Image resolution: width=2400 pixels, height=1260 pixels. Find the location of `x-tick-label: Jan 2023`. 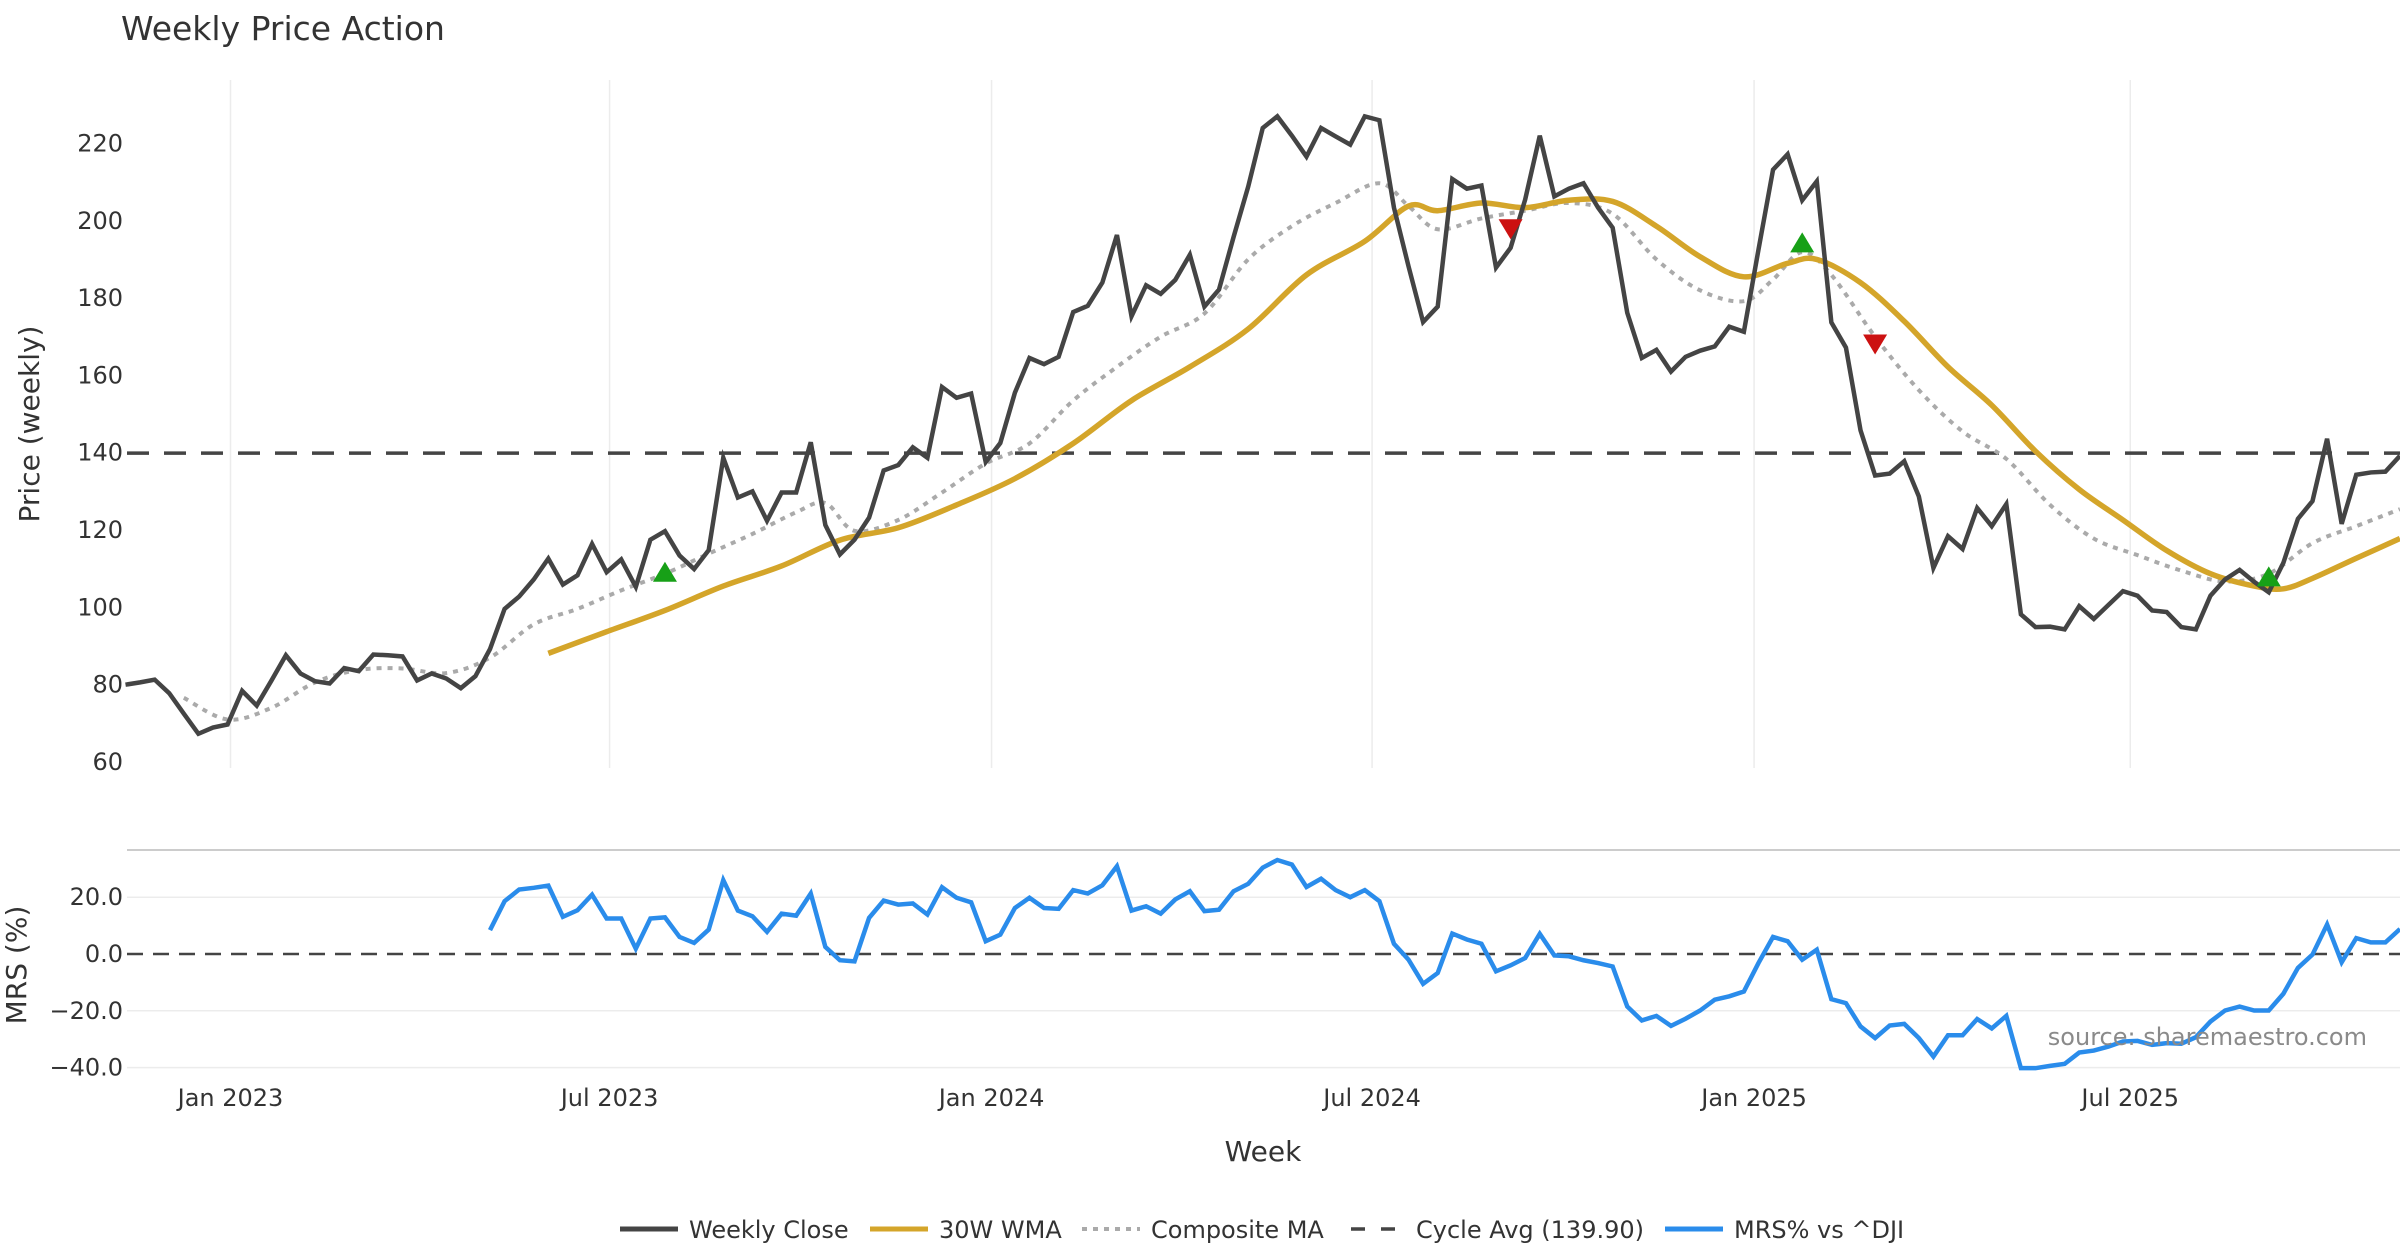

x-tick-label: Jan 2023 is located at coordinates (230, 1098).